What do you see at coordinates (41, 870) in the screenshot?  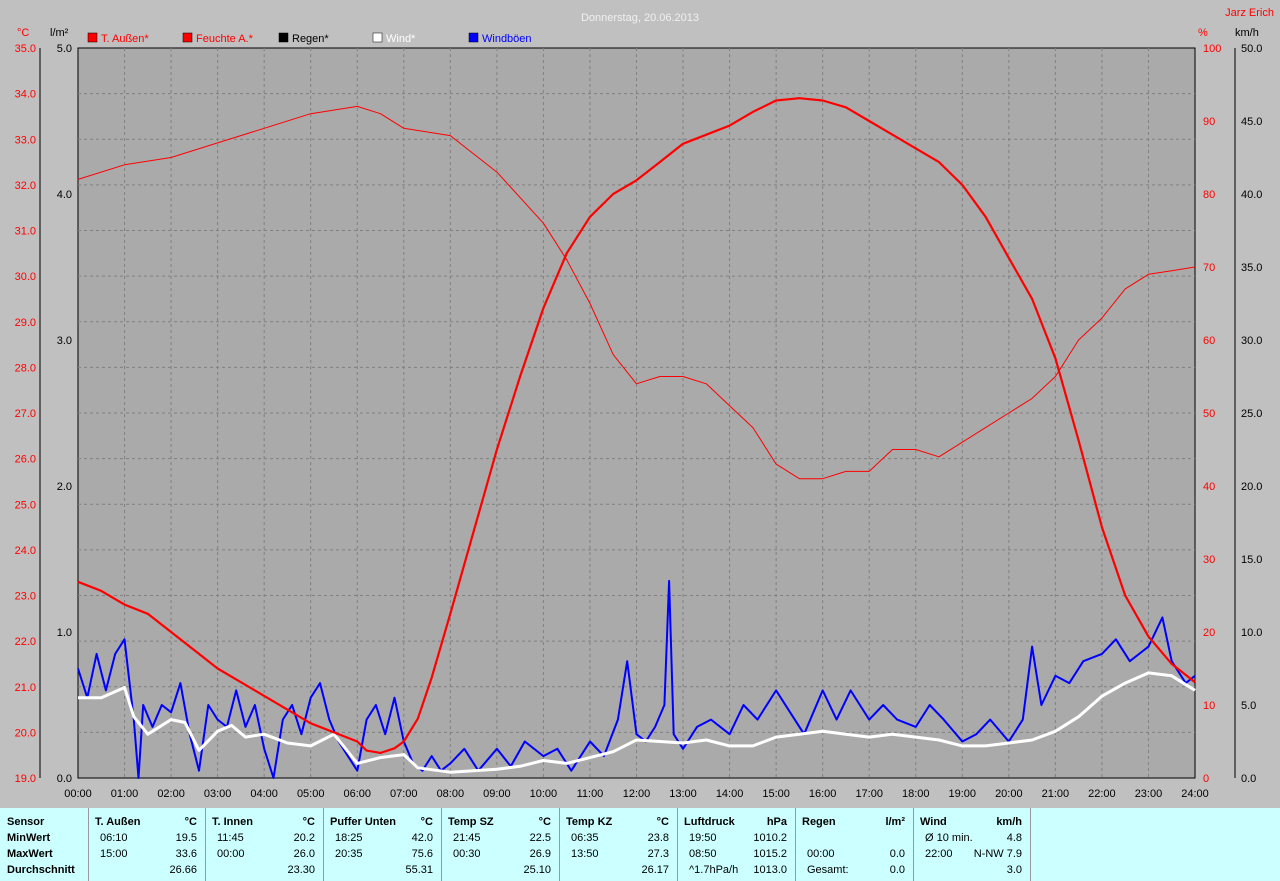 I see `avg-label: Durchschnitt` at bounding box center [41, 870].